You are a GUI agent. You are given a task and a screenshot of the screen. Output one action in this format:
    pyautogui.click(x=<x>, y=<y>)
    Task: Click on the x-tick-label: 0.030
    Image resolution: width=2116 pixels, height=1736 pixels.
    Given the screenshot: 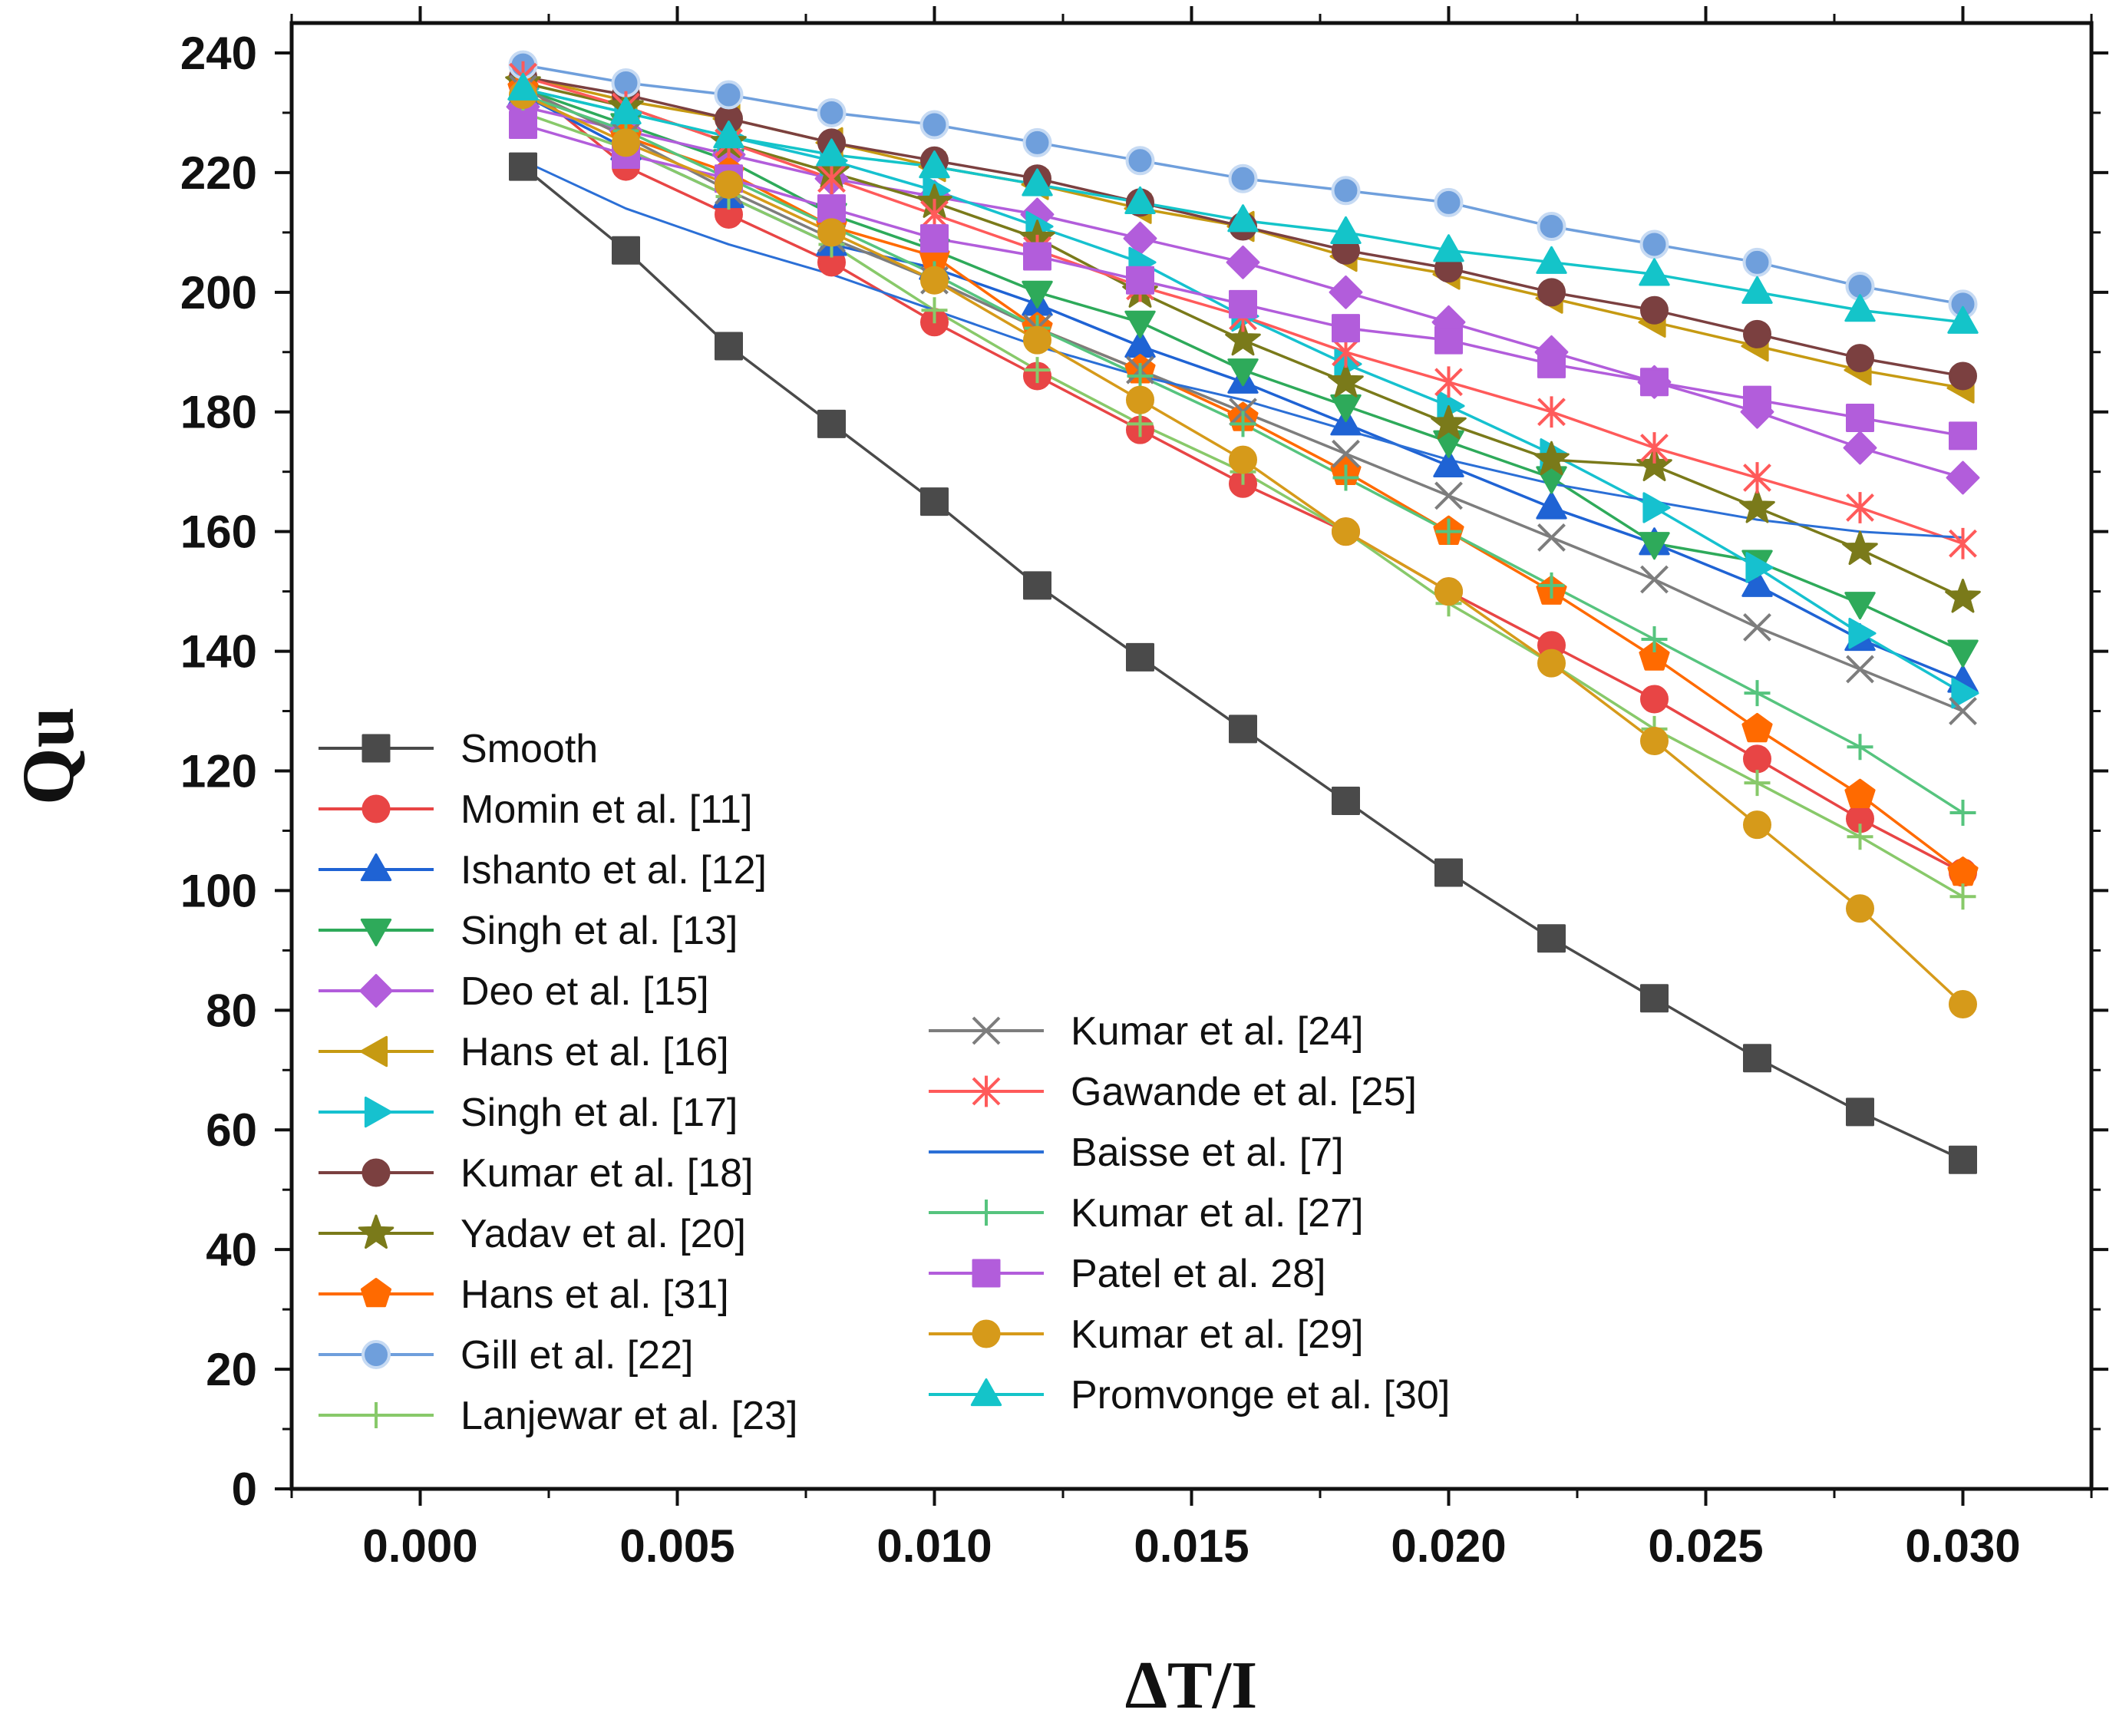 What is the action you would take?
    pyautogui.click(x=1963, y=1546)
    